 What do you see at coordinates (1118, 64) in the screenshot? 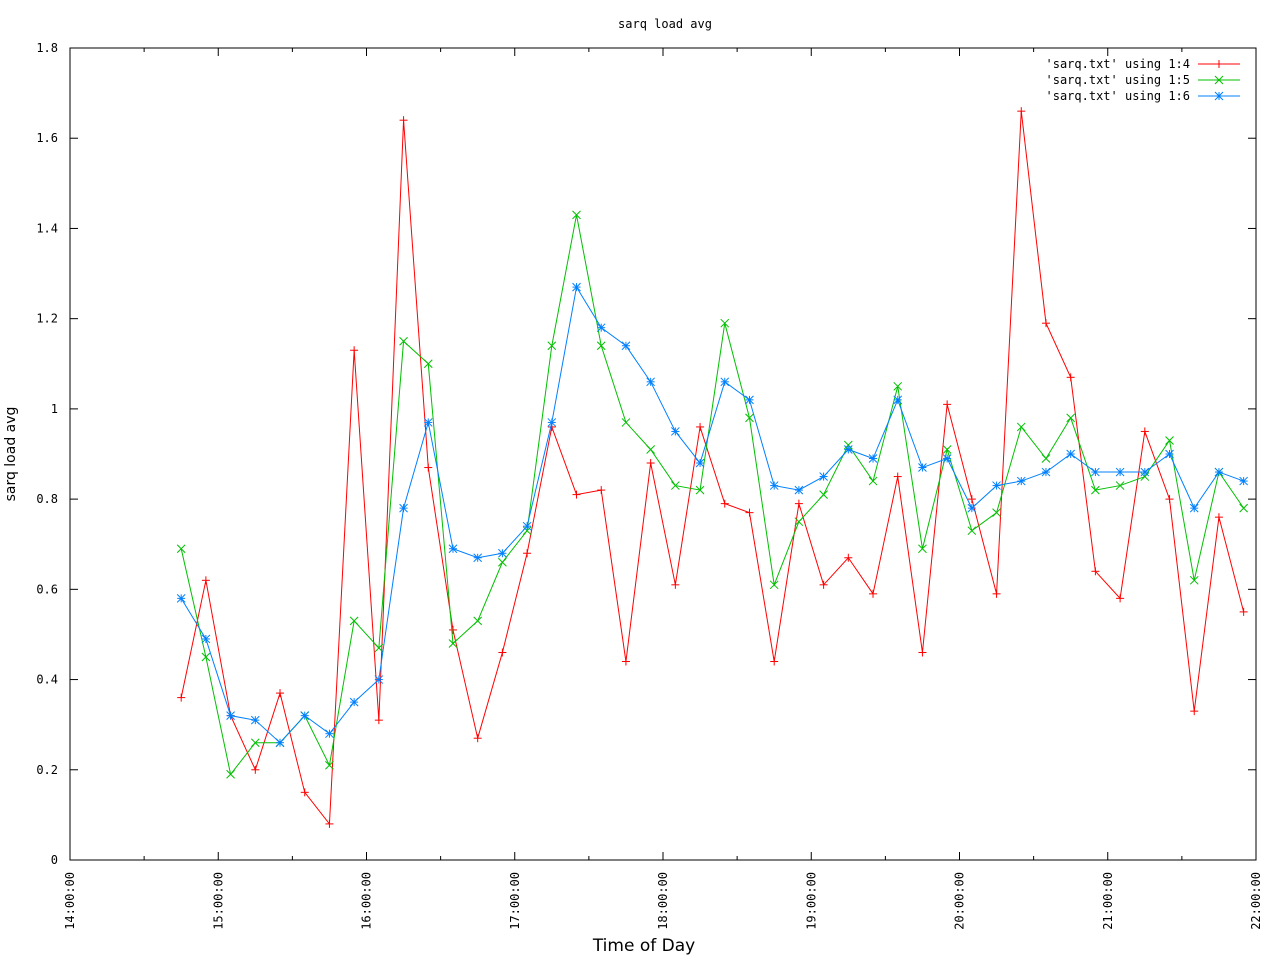
I see `legend-label: 'sarq.txt' using 1:4` at bounding box center [1118, 64].